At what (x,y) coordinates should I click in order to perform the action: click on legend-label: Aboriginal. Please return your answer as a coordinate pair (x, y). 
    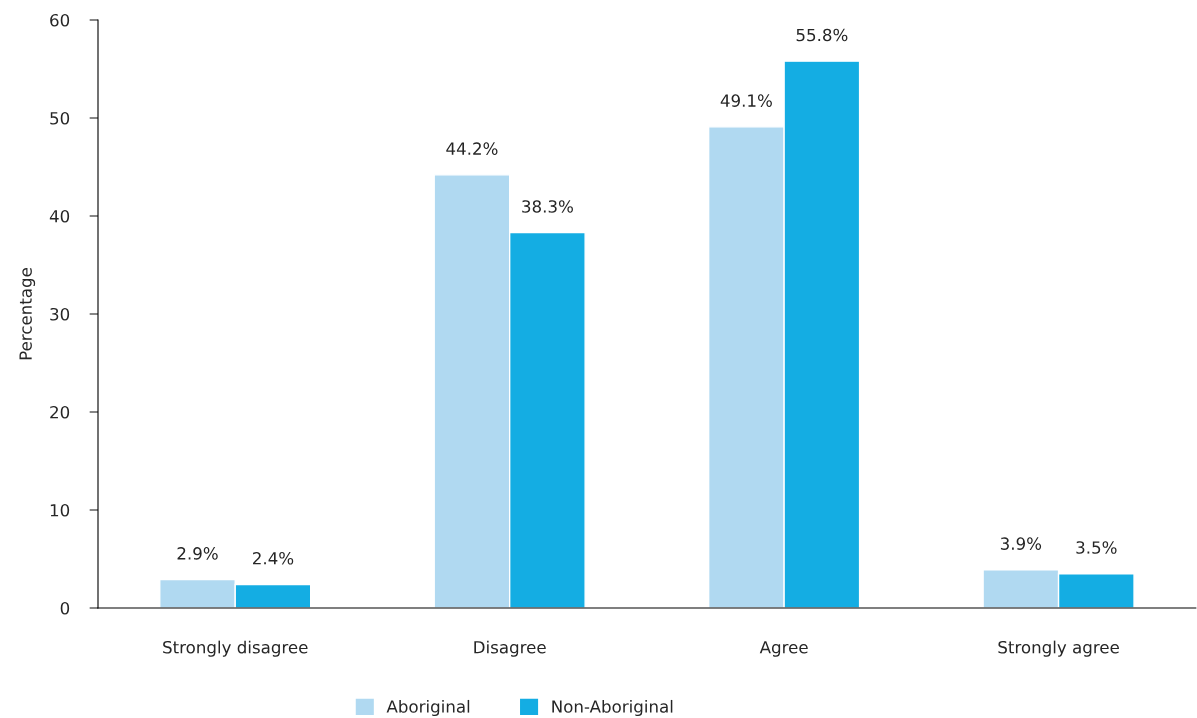
    Looking at the image, I should click on (428, 708).